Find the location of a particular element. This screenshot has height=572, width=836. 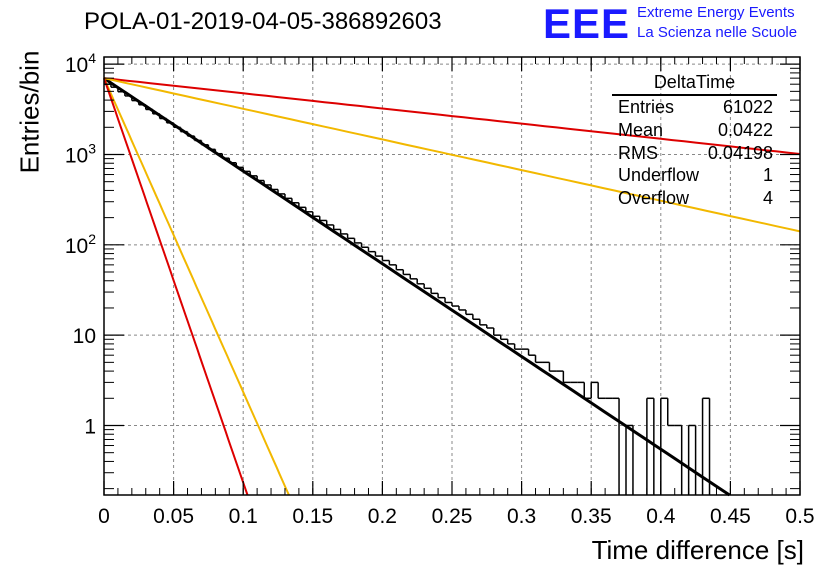

stats-label: Entries is located at coordinates (646, 107).